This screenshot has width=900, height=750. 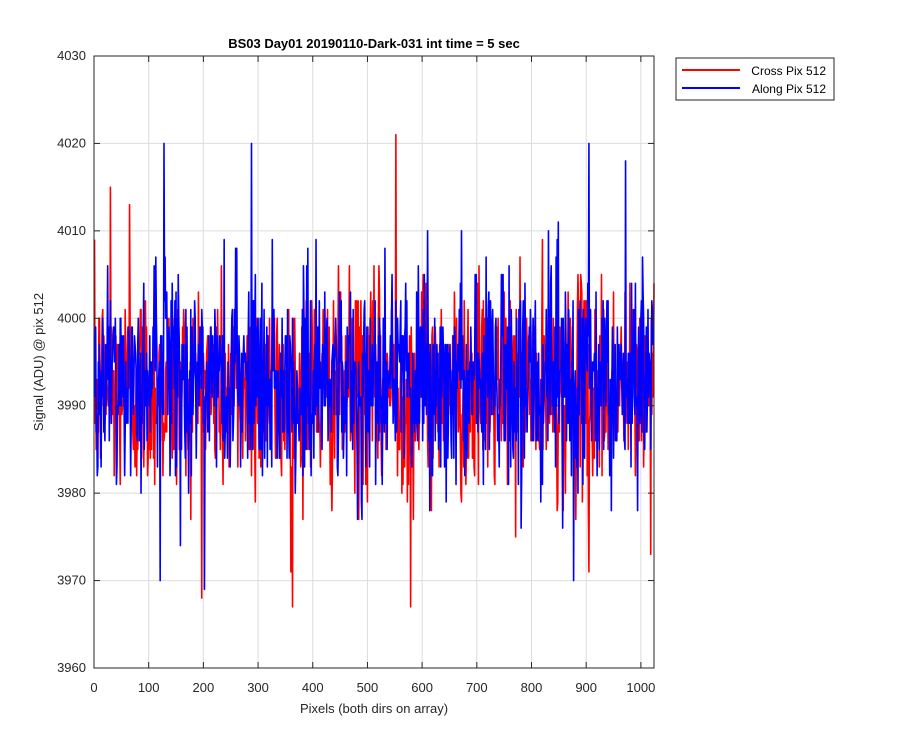 I want to click on y-tick-label: 4010, so click(x=71, y=230).